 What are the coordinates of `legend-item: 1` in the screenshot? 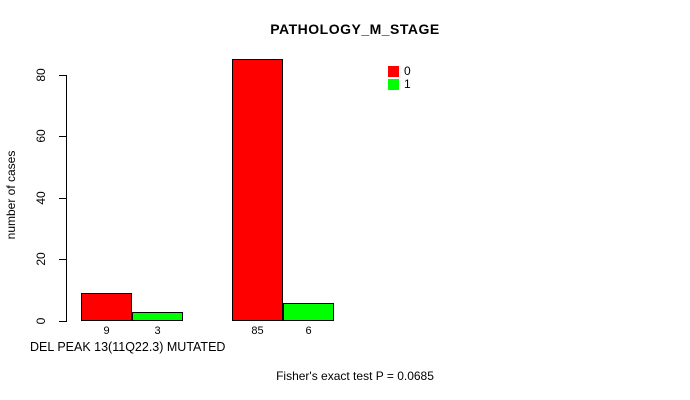 It's located at (399, 84).